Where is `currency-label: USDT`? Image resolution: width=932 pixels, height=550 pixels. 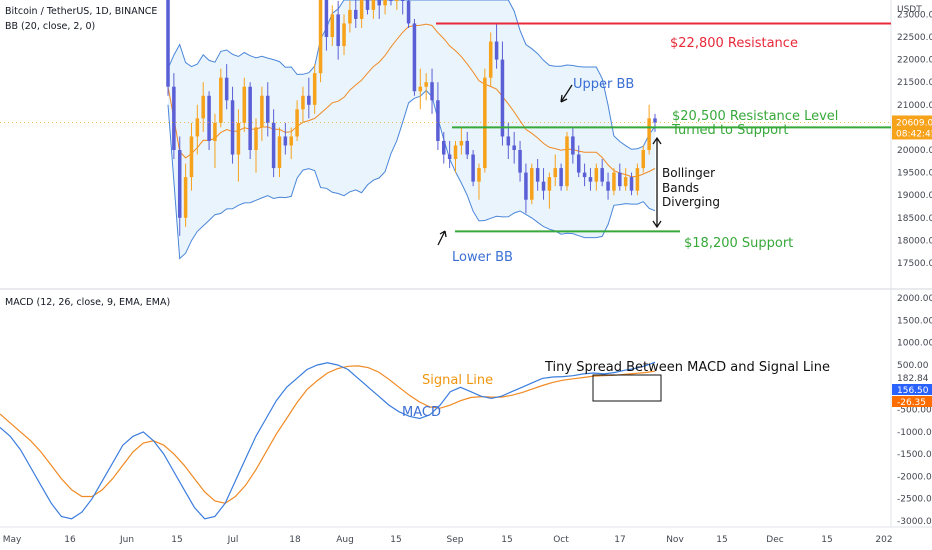 currency-label: USDT is located at coordinates (909, 10).